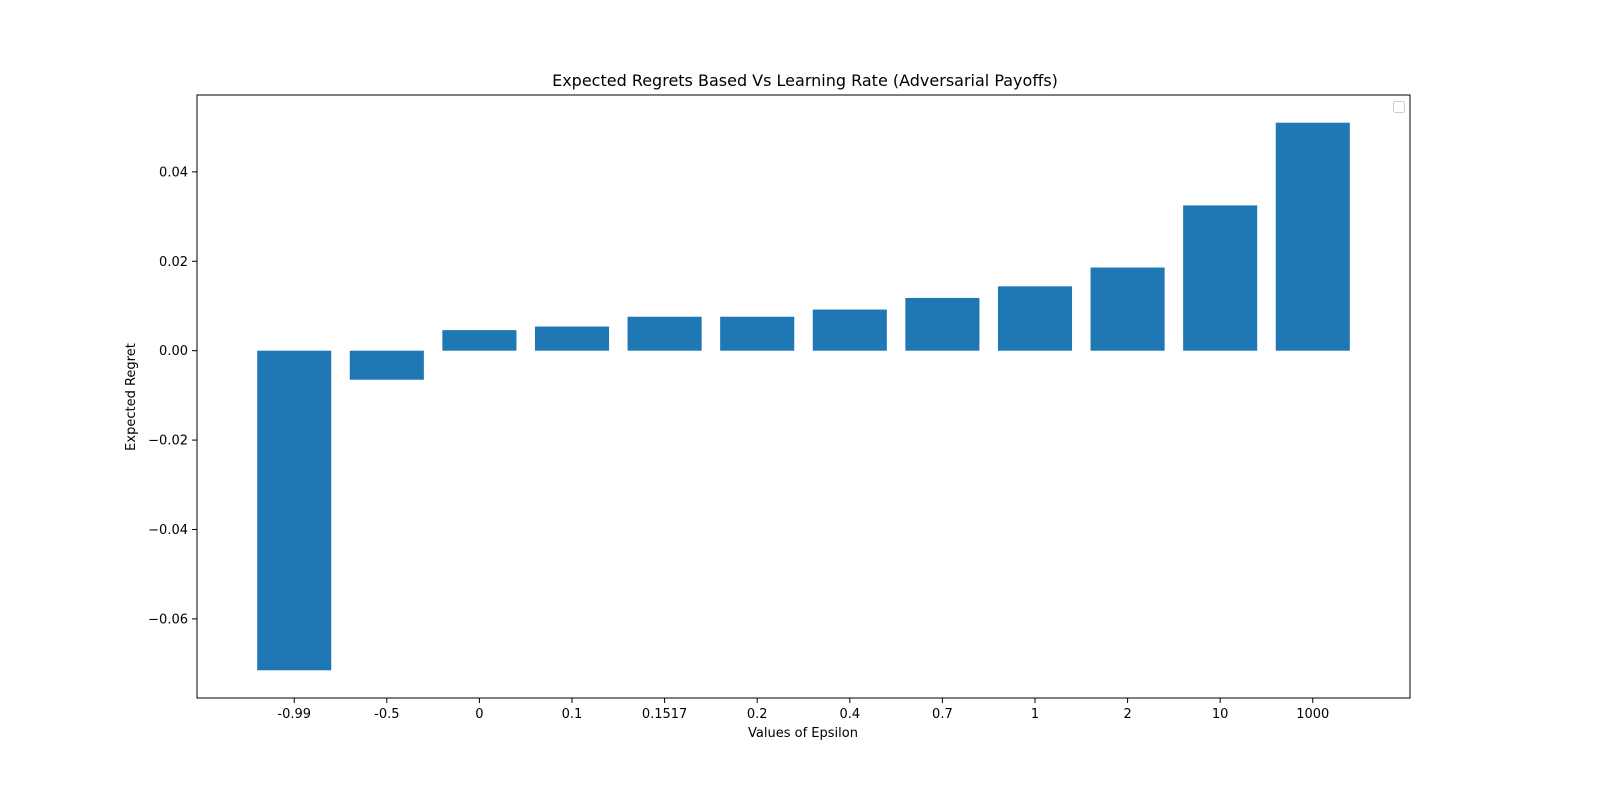 Image resolution: width=1600 pixels, height=804 pixels. I want to click on x-tick-label: 0.2, so click(757, 714).